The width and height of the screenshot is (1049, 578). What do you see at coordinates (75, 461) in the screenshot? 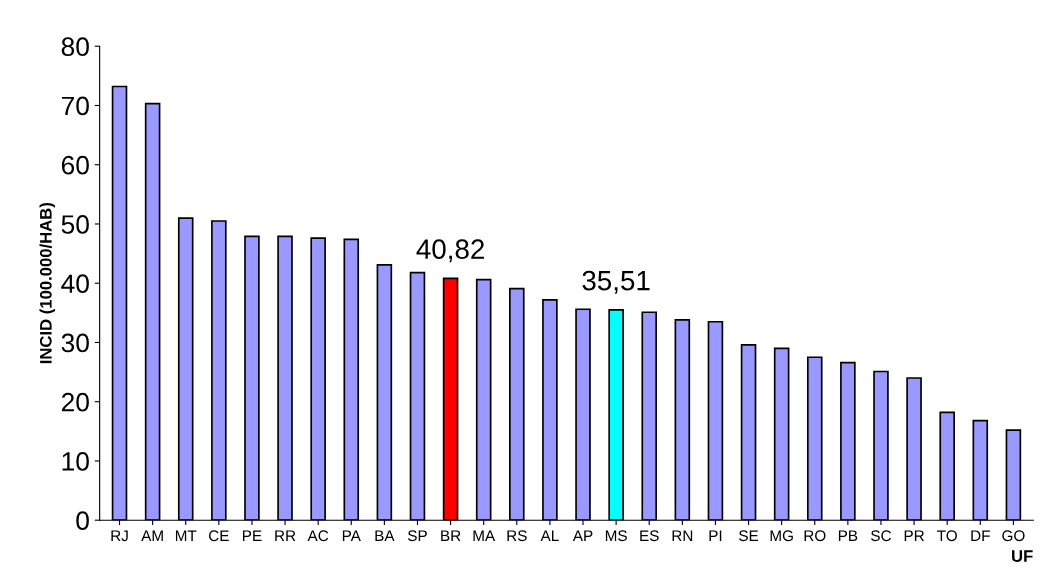
I see `y-tick-label: 10` at bounding box center [75, 461].